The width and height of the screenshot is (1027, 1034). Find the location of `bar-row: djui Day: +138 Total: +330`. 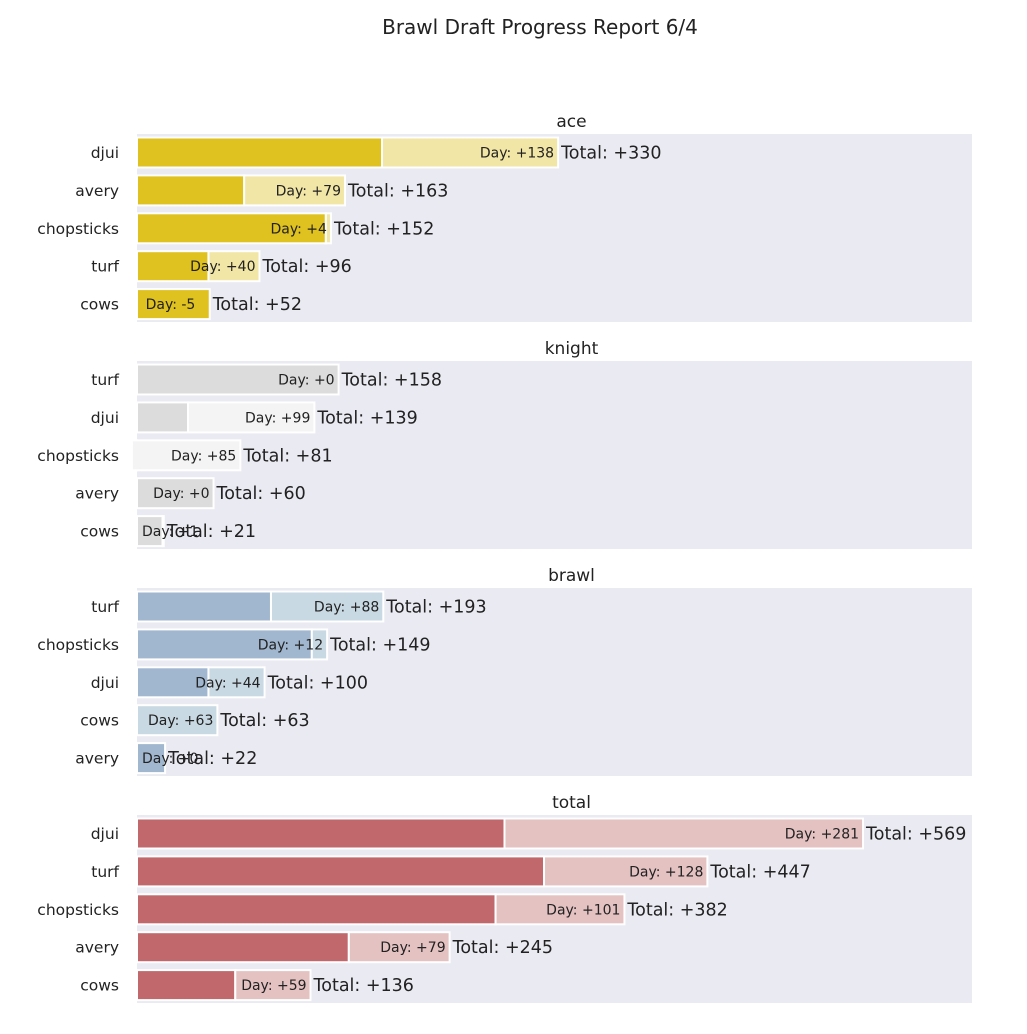

bar-row: djui Day: +138 Total: +330 is located at coordinates (376, 152).